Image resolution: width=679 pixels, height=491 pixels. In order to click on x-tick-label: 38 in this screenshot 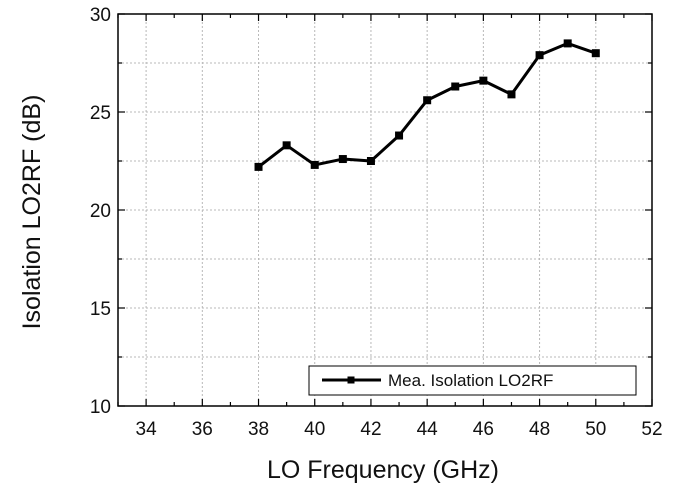, I will do `click(258, 429)`.